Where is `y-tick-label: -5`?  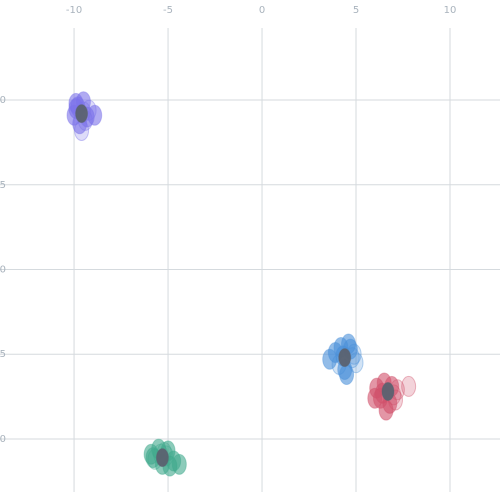
y-tick-label: -5 is located at coordinates (3, 354).